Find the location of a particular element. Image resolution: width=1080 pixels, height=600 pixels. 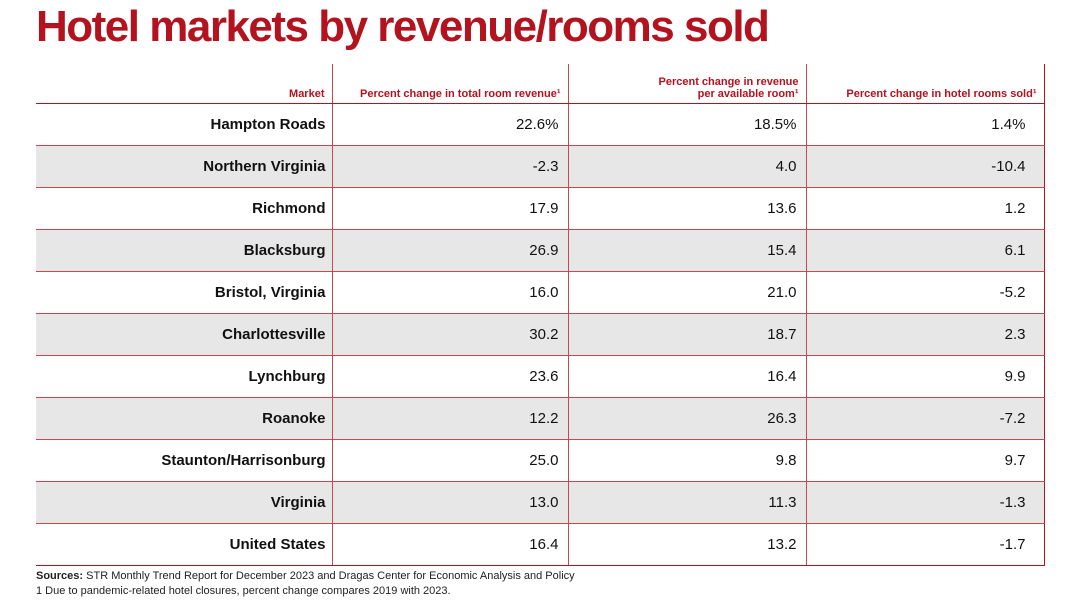

total-room-revenue-cell: 23.6 is located at coordinates (449, 376).